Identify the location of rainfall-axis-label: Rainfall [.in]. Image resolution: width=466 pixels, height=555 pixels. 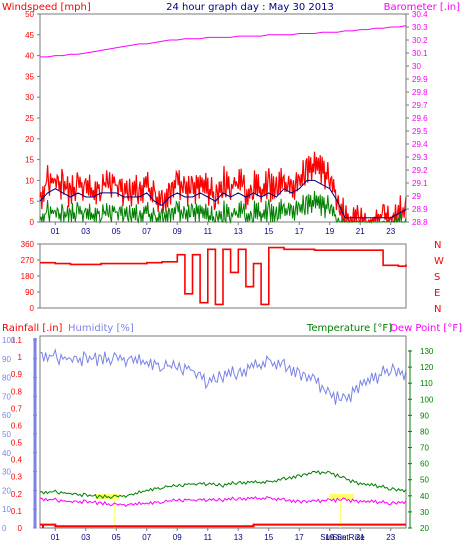
(32, 328).